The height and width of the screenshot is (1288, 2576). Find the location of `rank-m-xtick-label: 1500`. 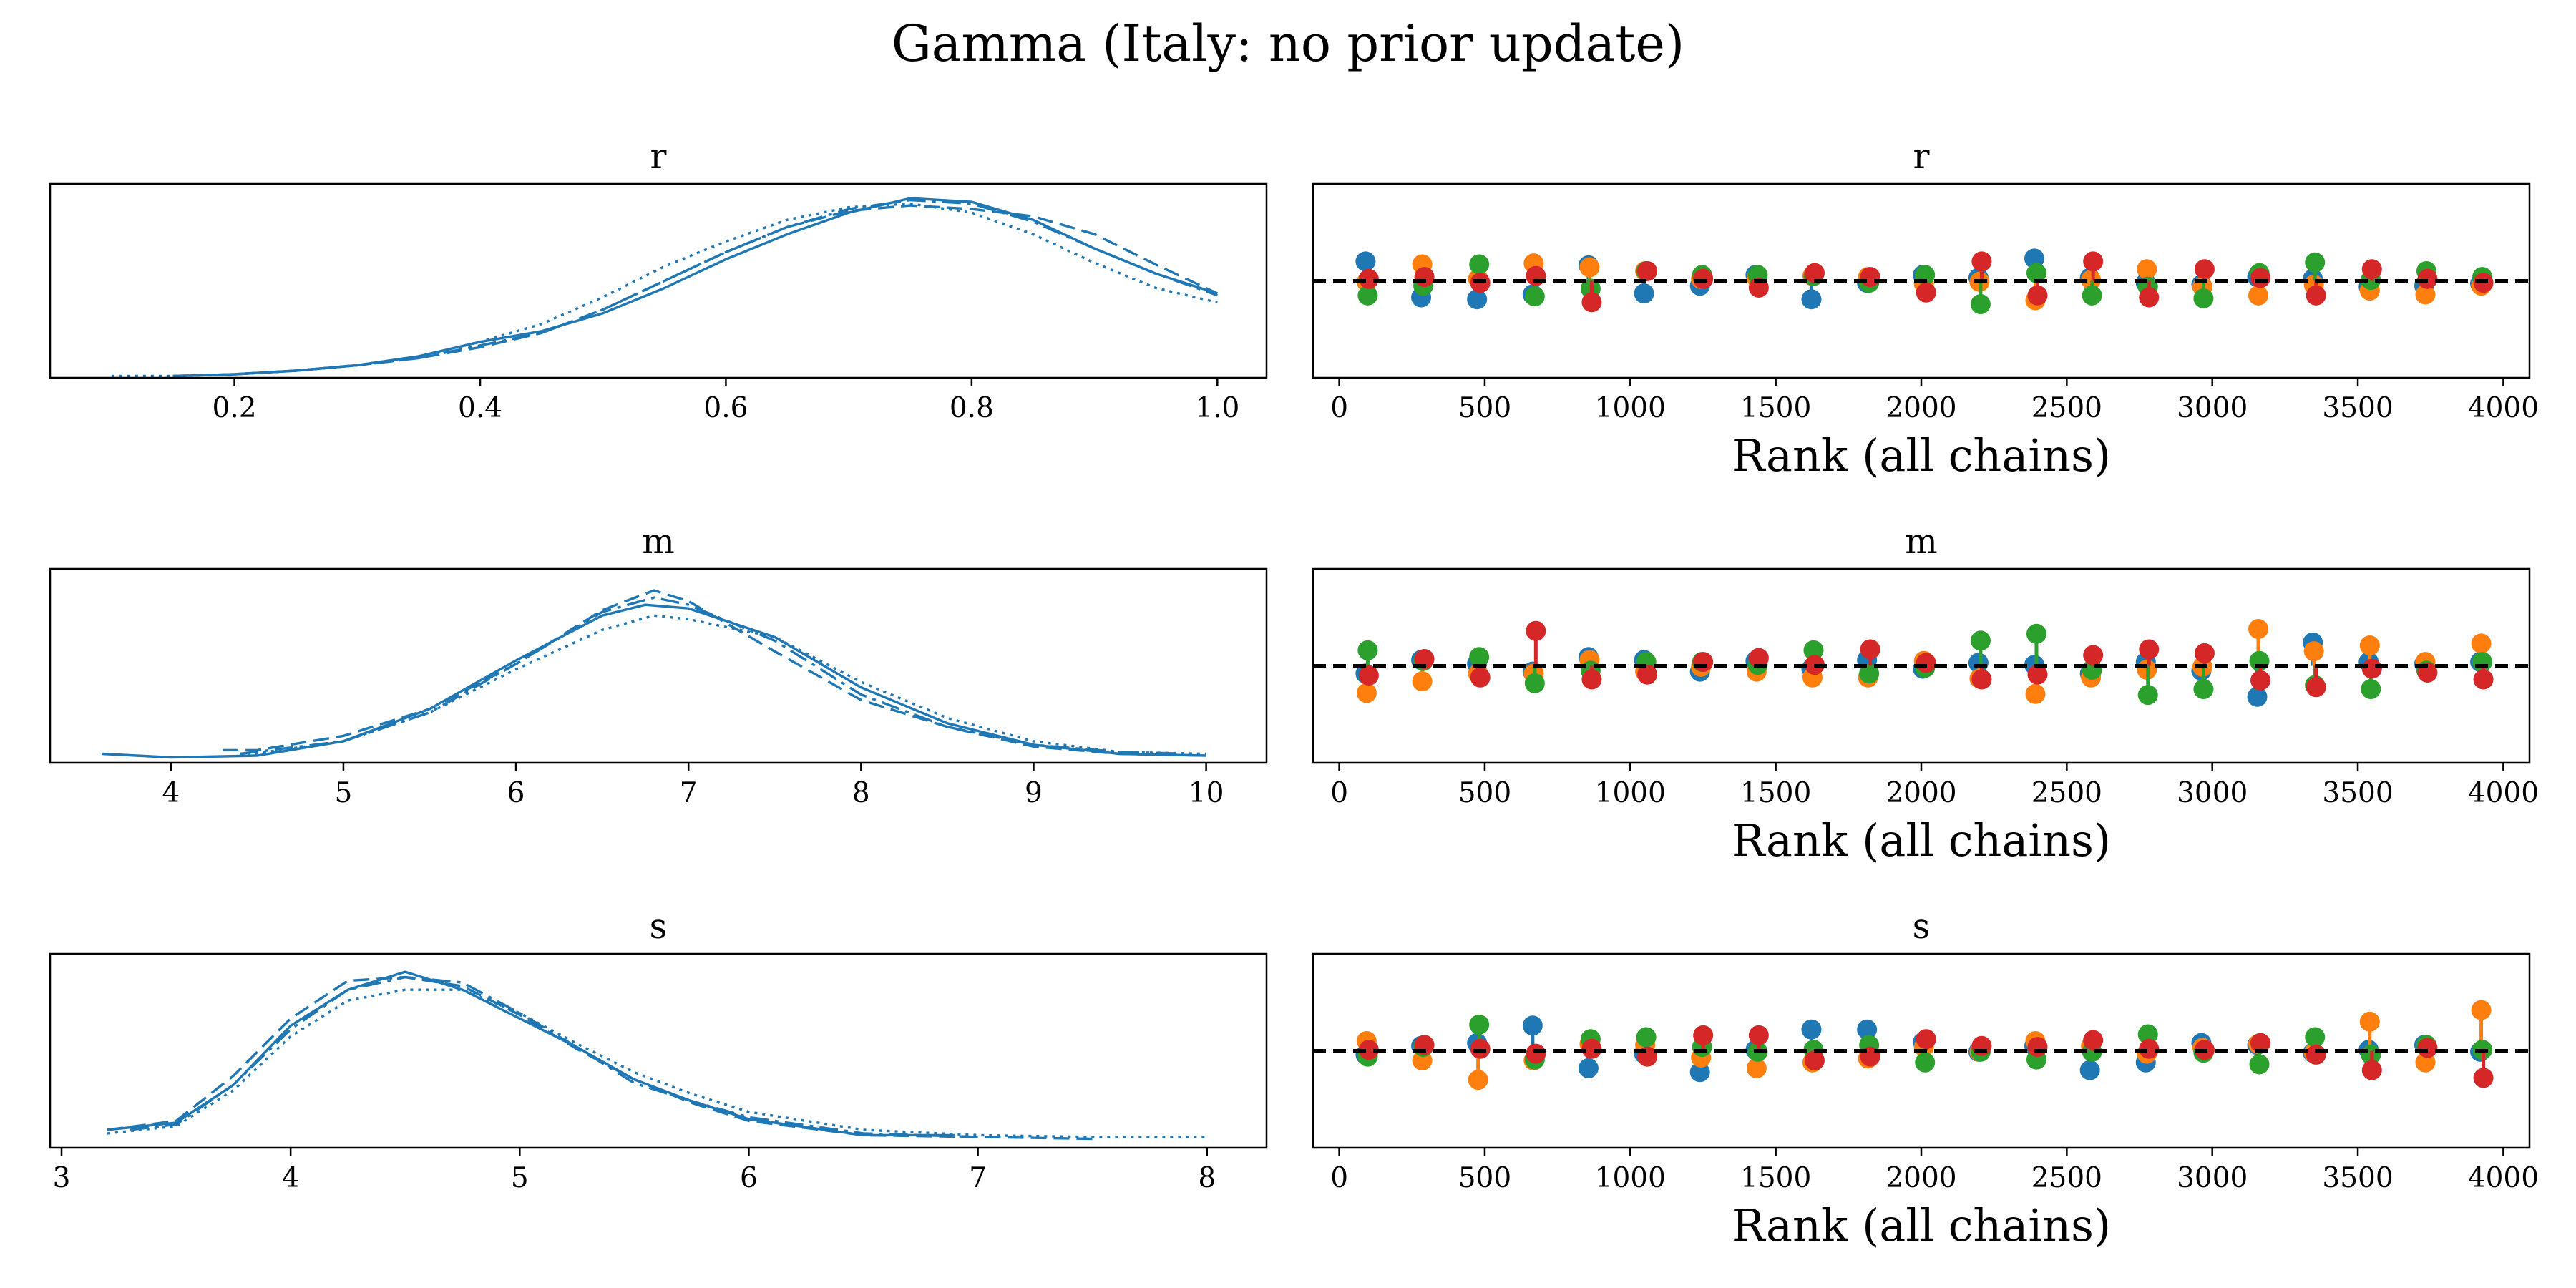

rank-m-xtick-label: 1500 is located at coordinates (1775, 793).